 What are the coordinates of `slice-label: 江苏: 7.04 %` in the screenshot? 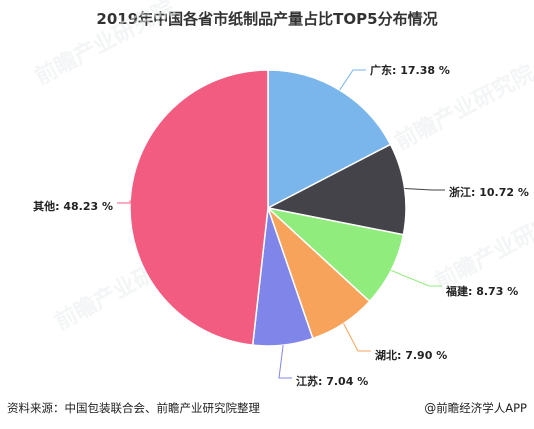 It's located at (332, 381).